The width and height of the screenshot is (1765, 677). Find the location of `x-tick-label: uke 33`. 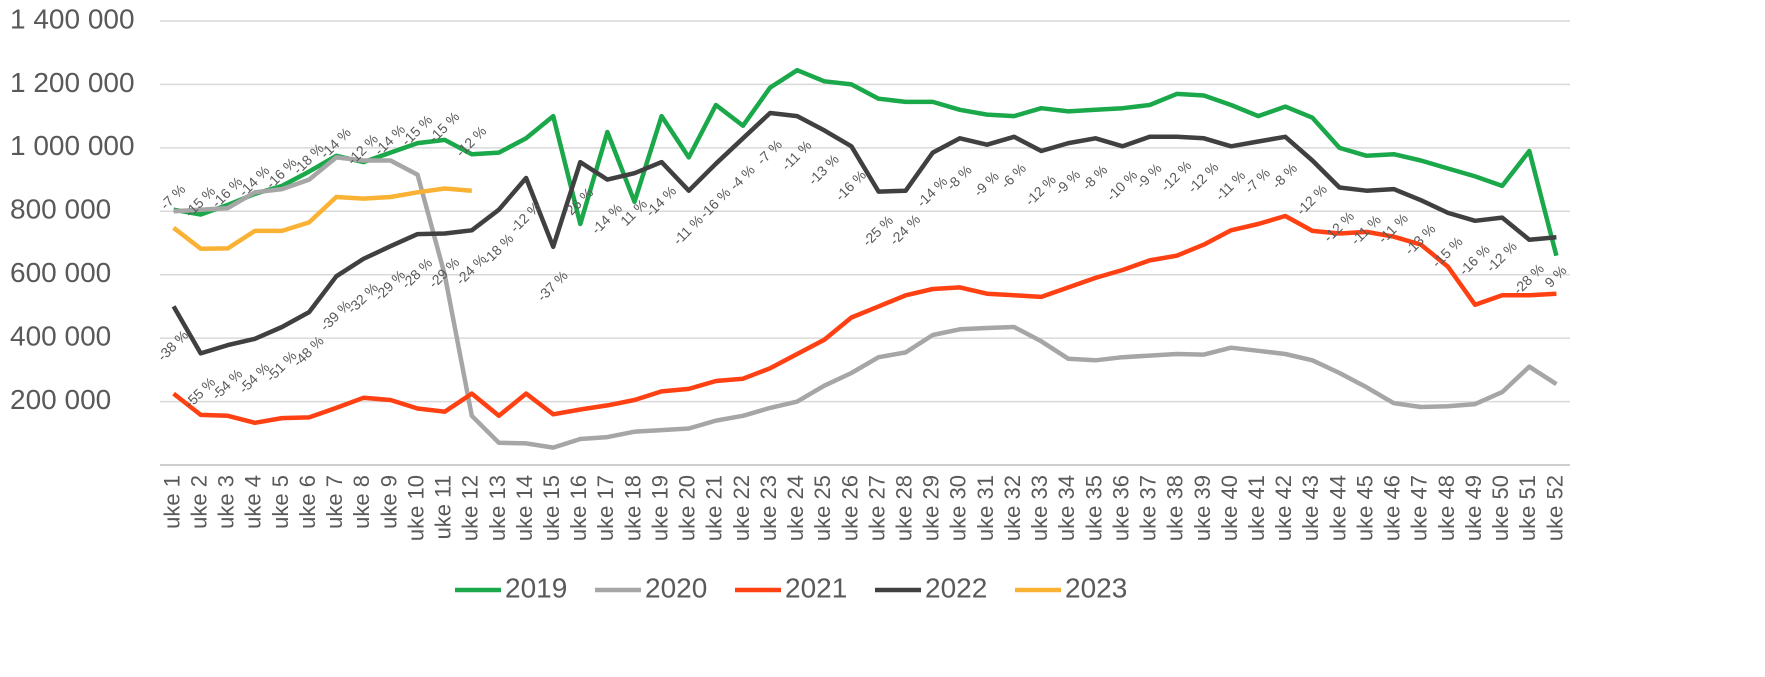

x-tick-label: uke 33 is located at coordinates (1039, 508).